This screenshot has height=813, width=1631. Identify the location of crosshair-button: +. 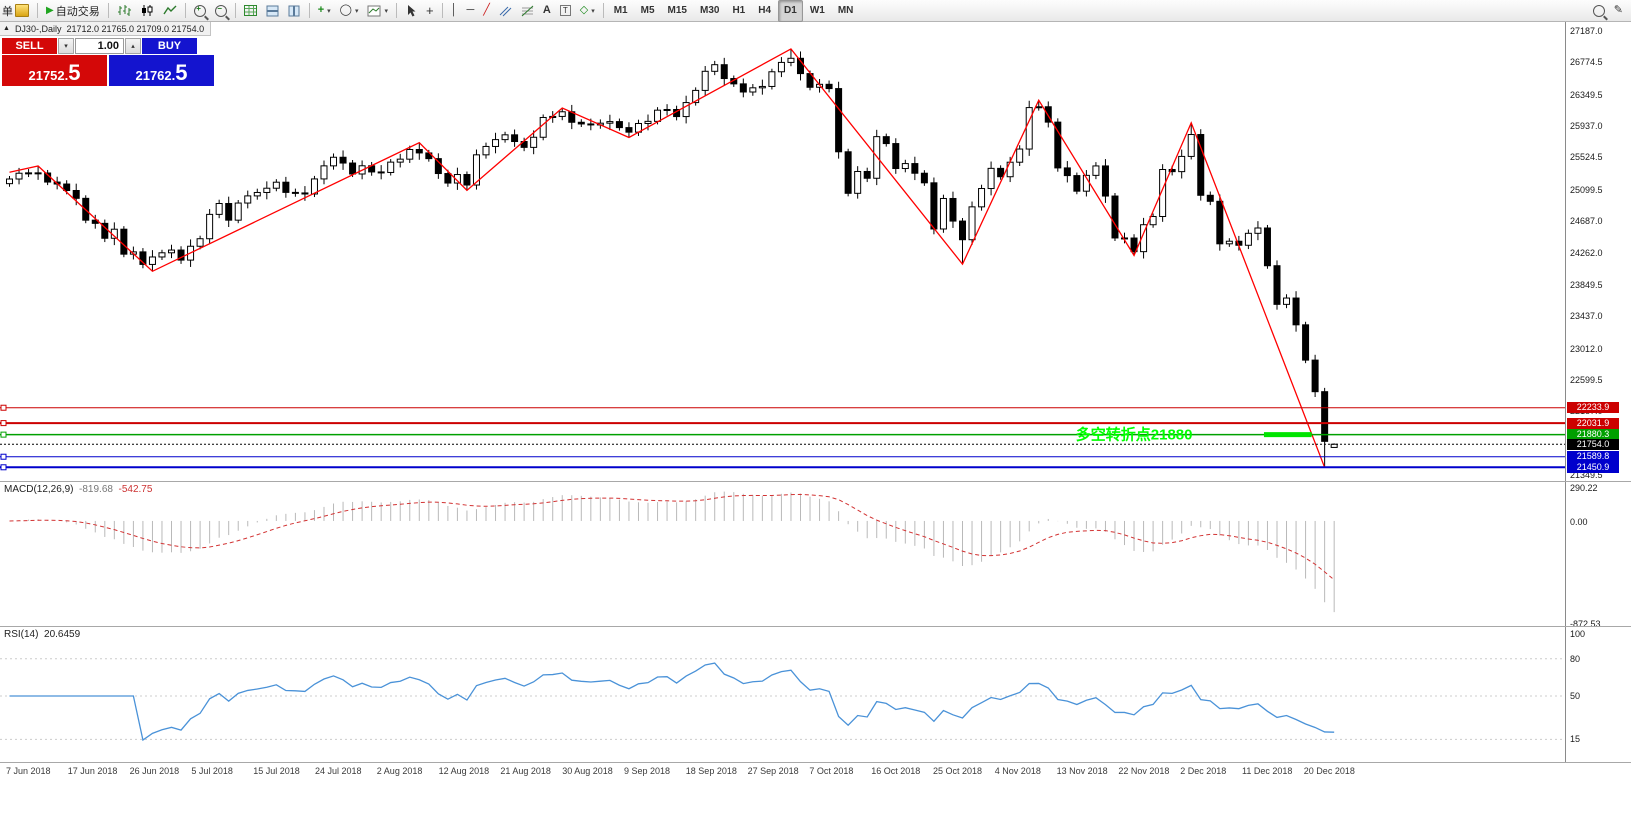
(430, 11).